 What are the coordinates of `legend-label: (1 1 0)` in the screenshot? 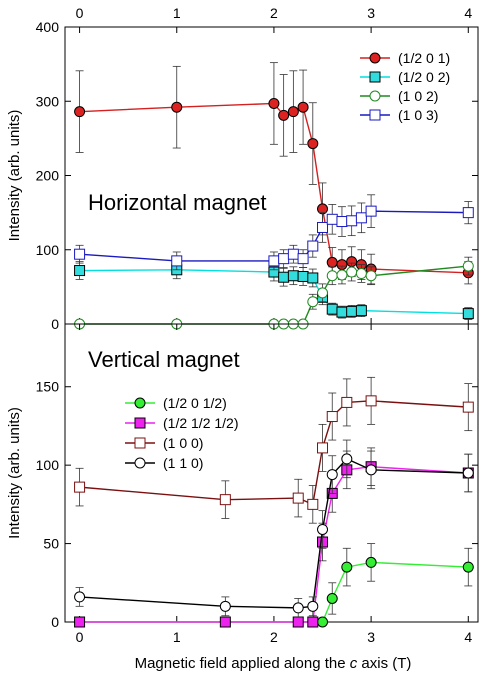 It's located at (183, 463).